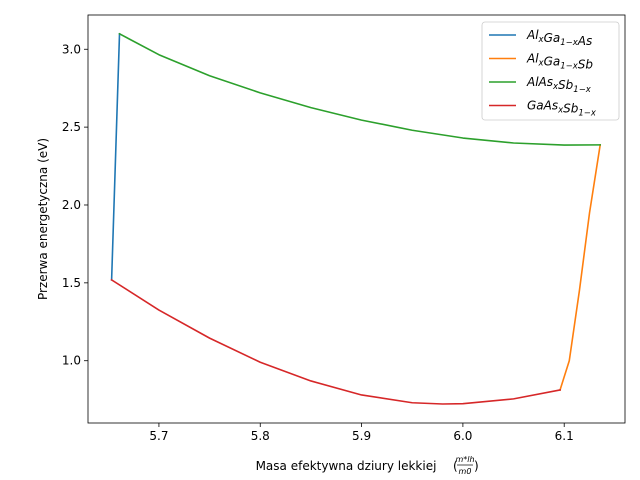  I want to click on x-axis-label-text: Masa efektywna dziury lekkiej, so click(346, 466).